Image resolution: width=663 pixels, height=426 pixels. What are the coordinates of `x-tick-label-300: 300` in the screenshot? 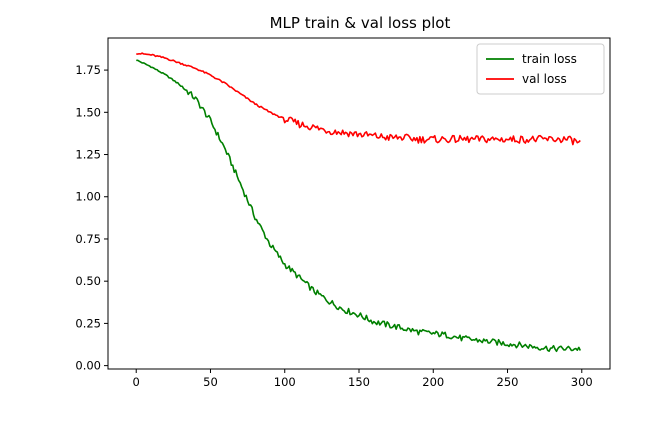 It's located at (582, 382).